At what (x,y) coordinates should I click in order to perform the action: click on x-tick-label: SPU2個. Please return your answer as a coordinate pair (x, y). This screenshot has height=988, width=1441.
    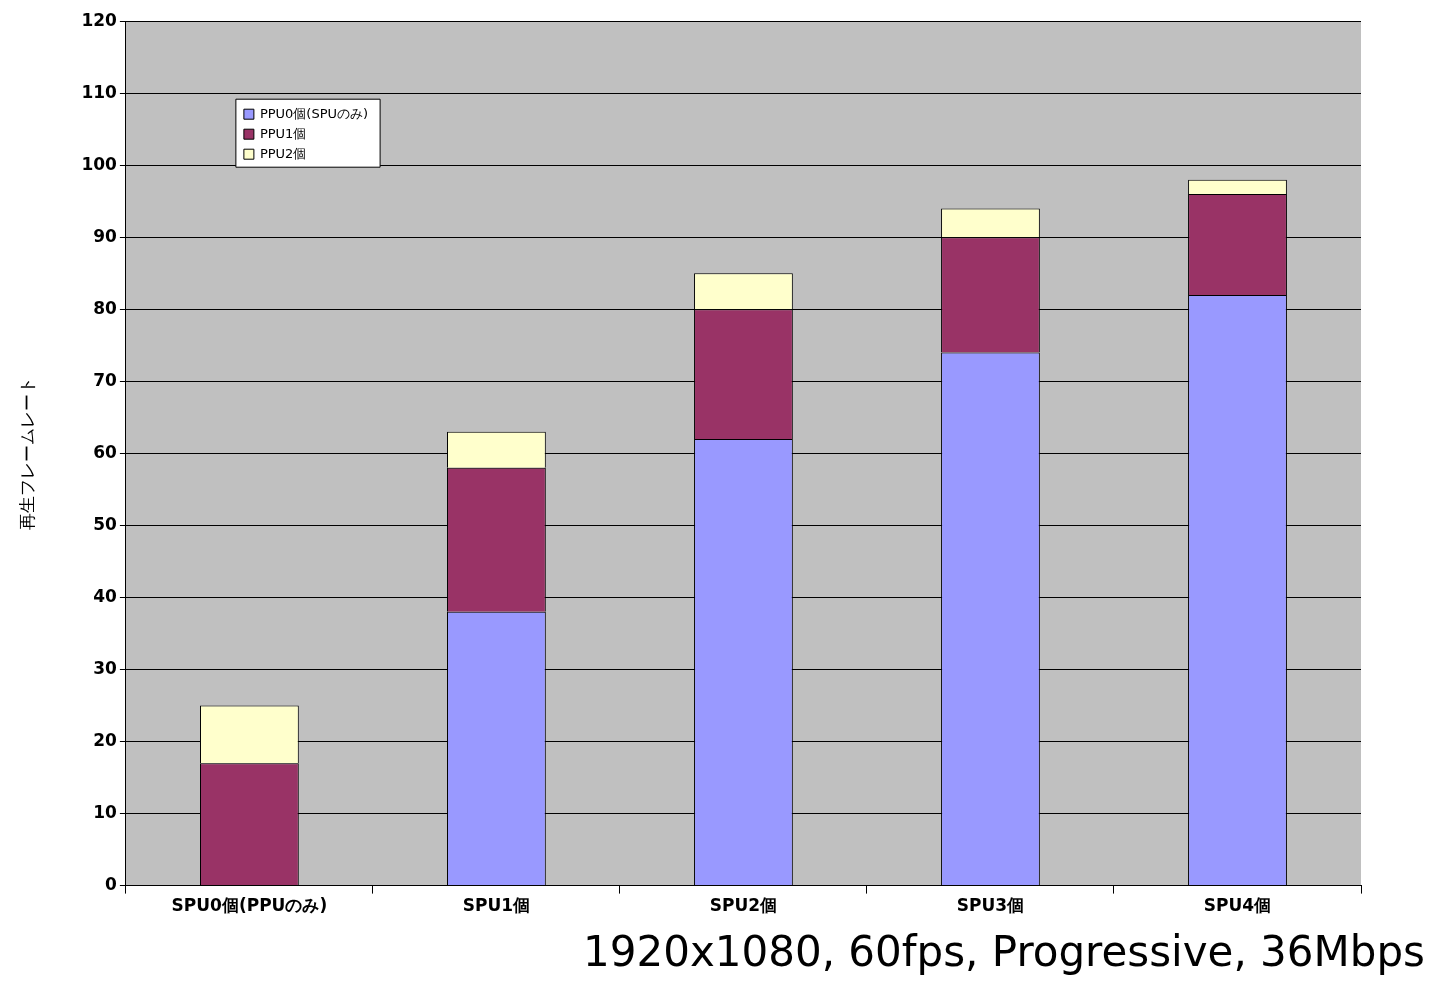
    Looking at the image, I should click on (743, 905).